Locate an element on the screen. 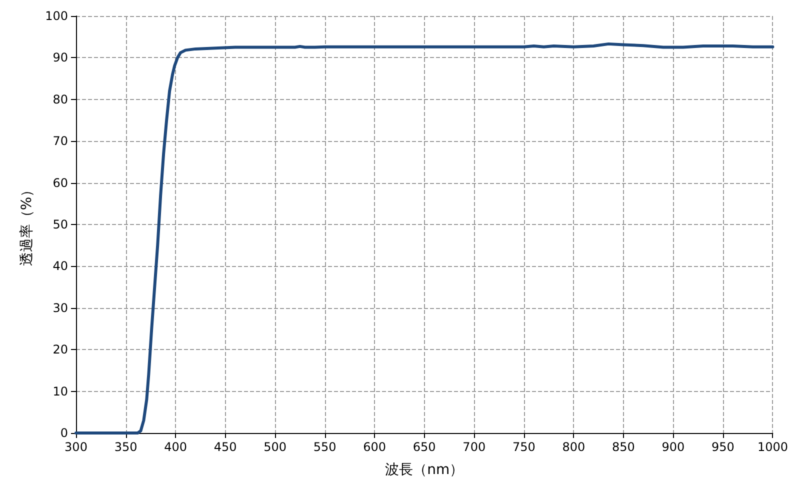  x-axis-title: 波長（nm） is located at coordinates (424, 470).